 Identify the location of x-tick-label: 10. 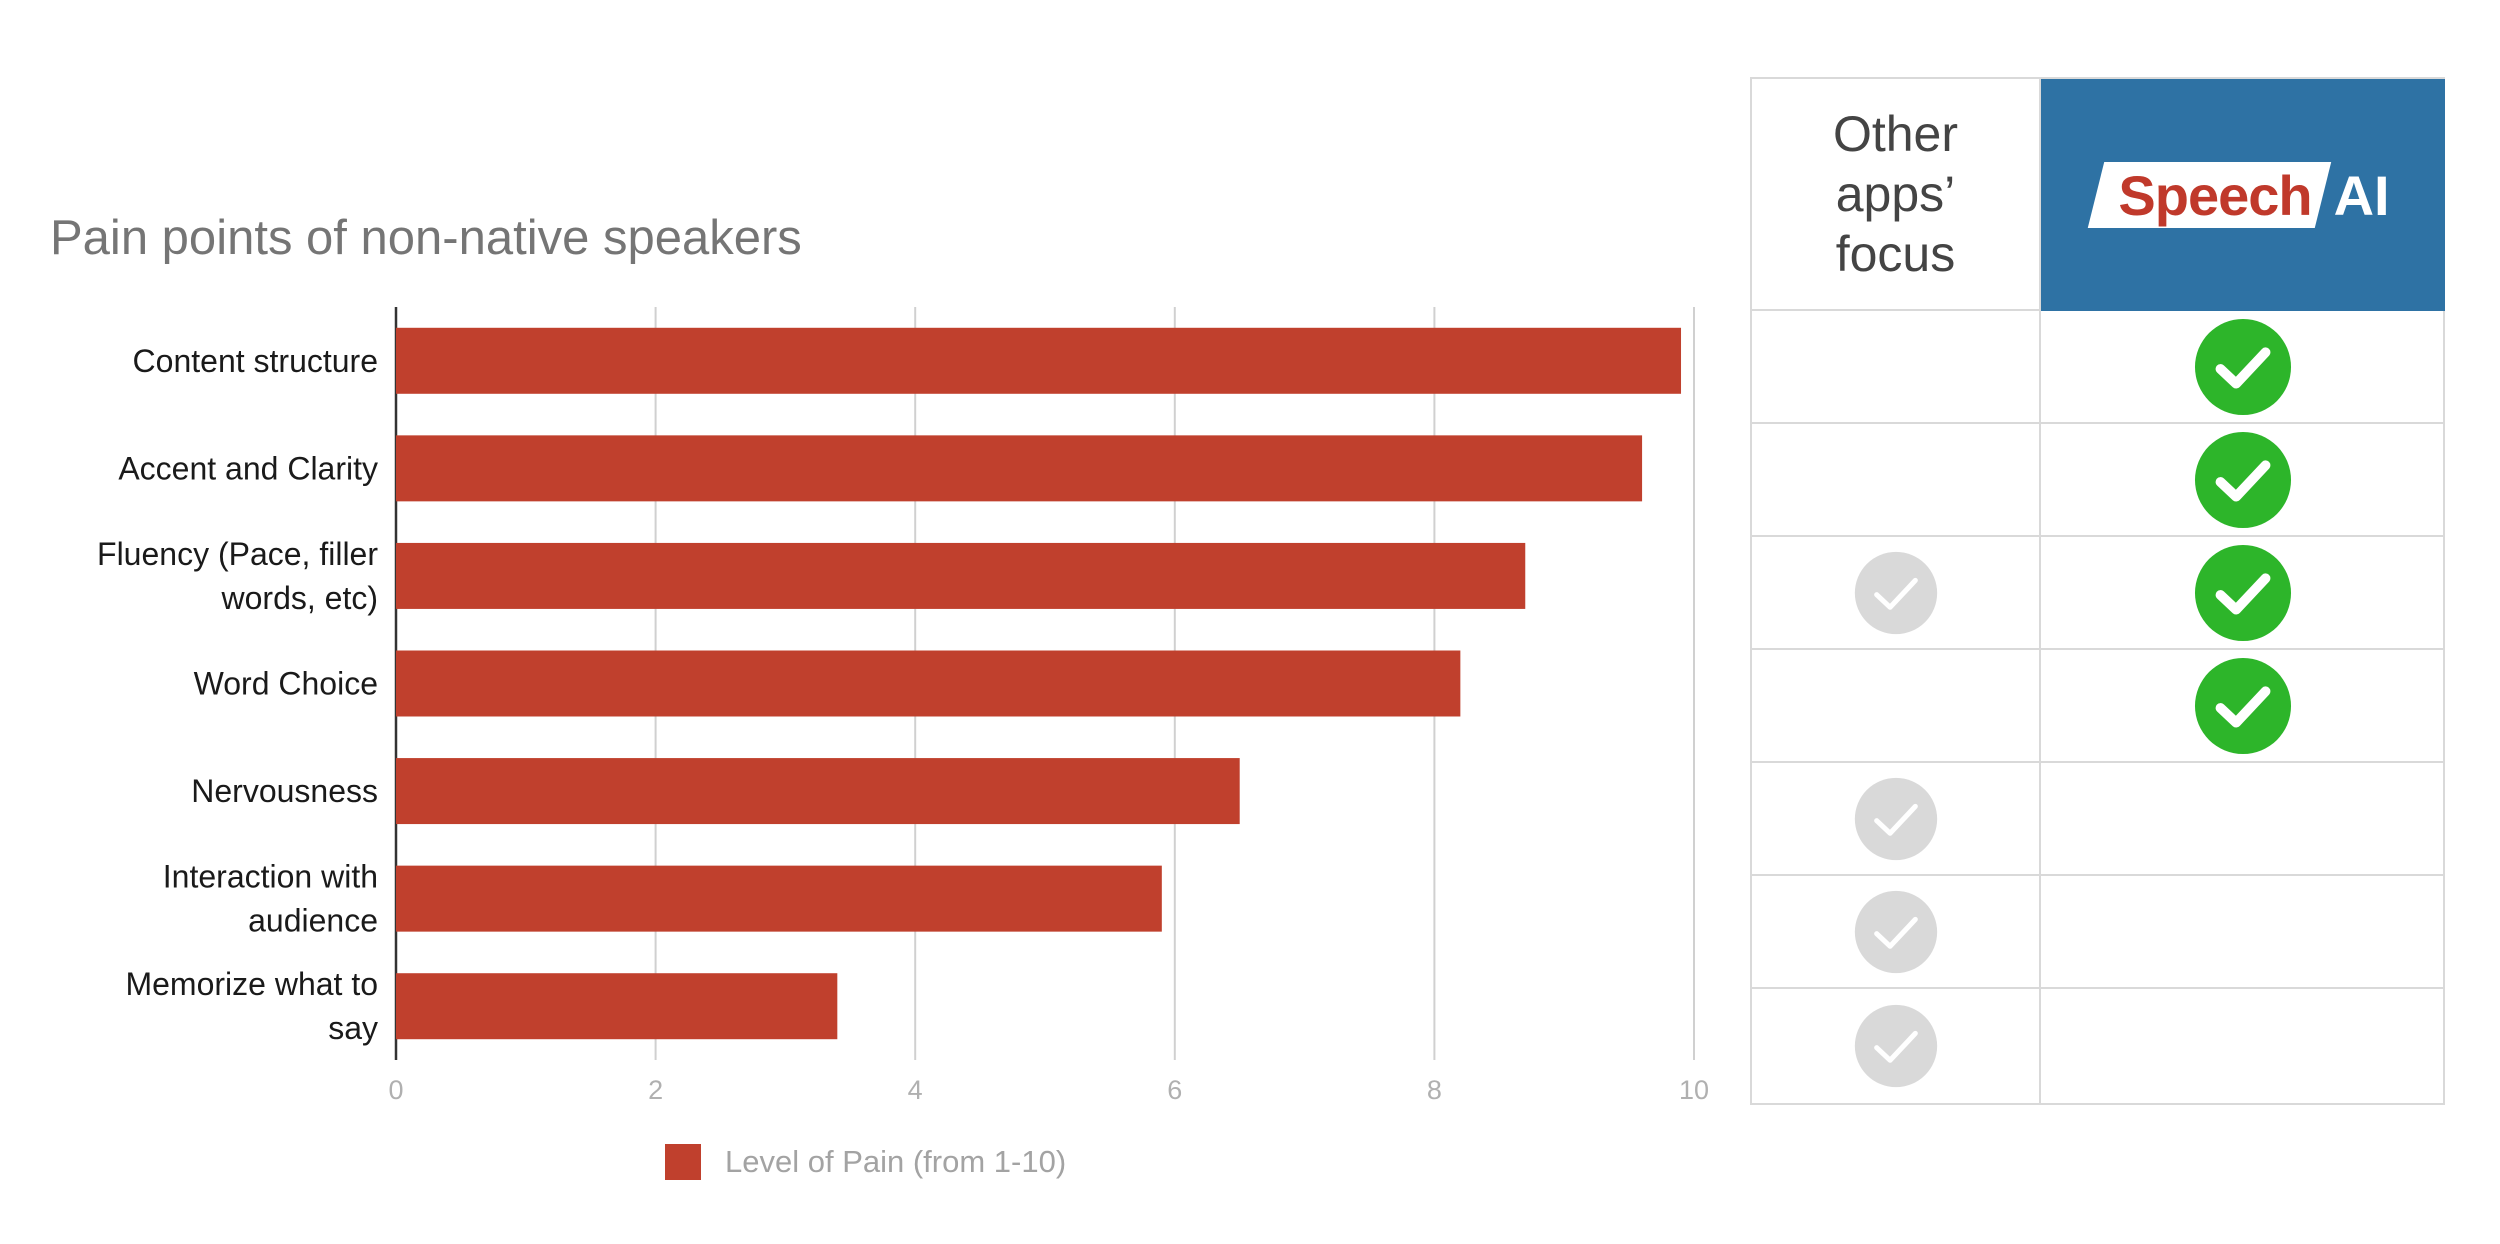
(1694, 1090).